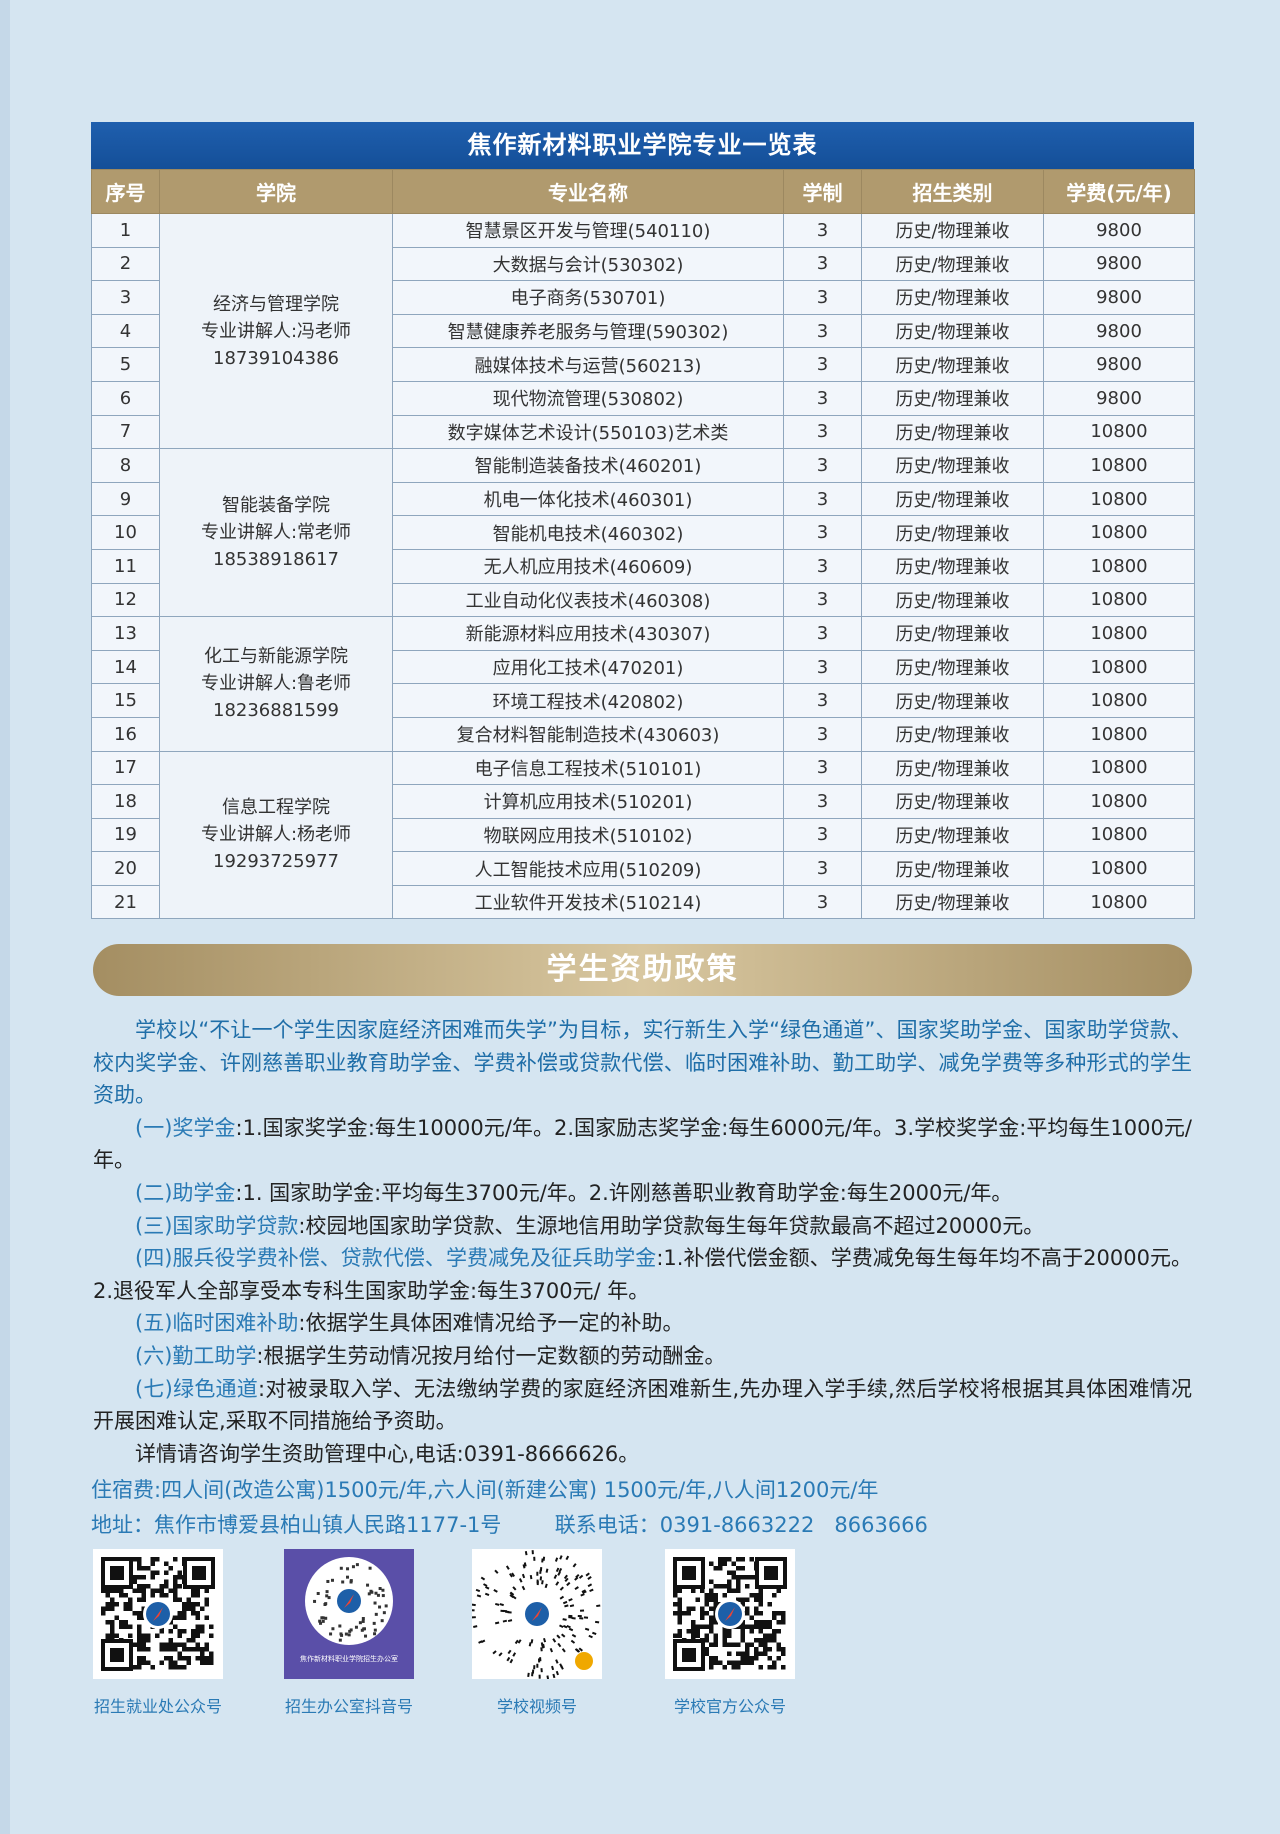 The image size is (1280, 1834). I want to click on major-name: 计算机应用技术(510201), so click(588, 801).